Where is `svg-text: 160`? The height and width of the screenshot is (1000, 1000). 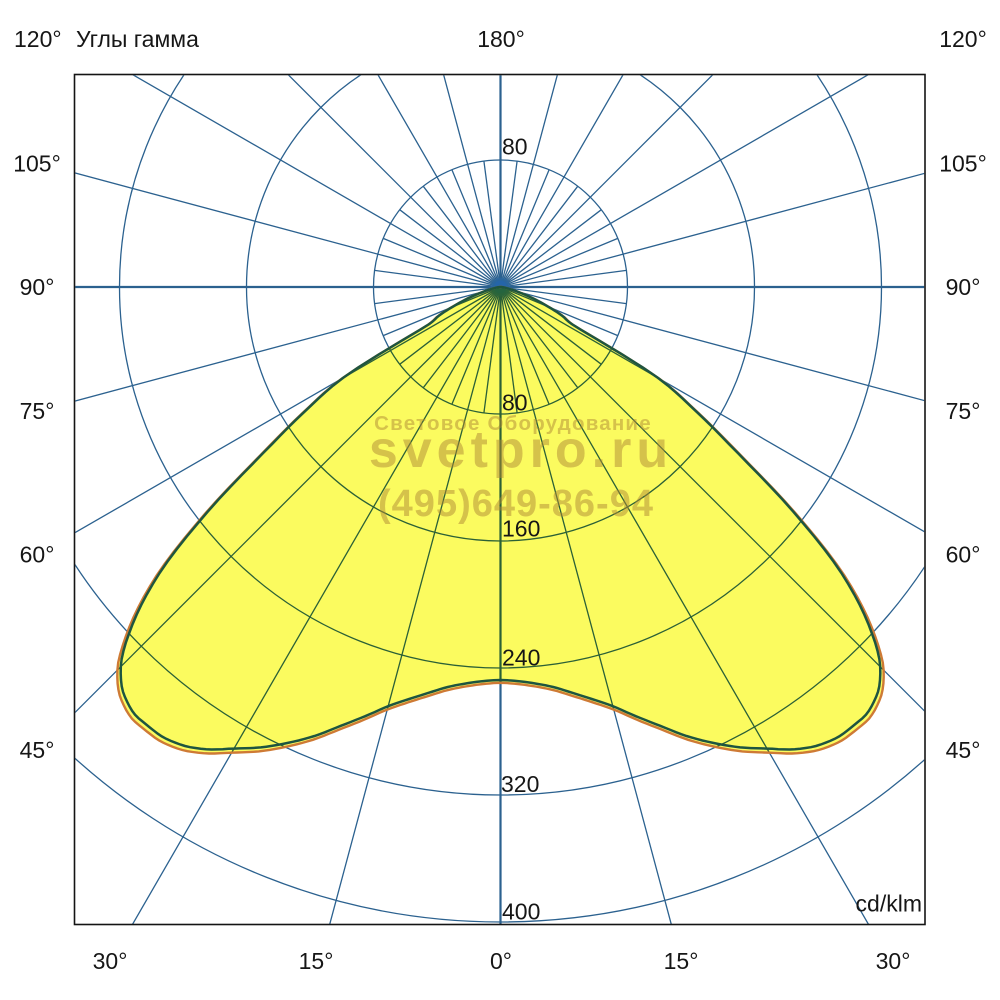
svg-text: 160 is located at coordinates (521, 529).